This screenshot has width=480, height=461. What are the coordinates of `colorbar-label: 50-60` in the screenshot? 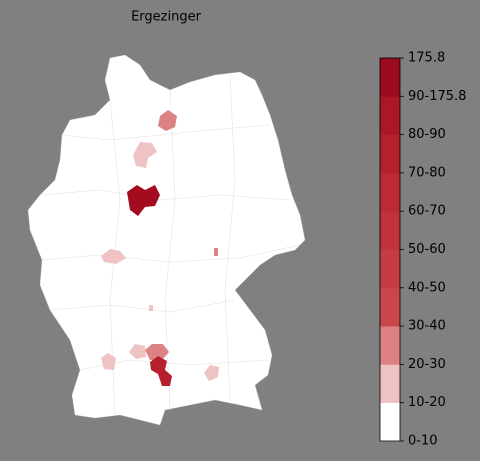 It's located at (427, 249).